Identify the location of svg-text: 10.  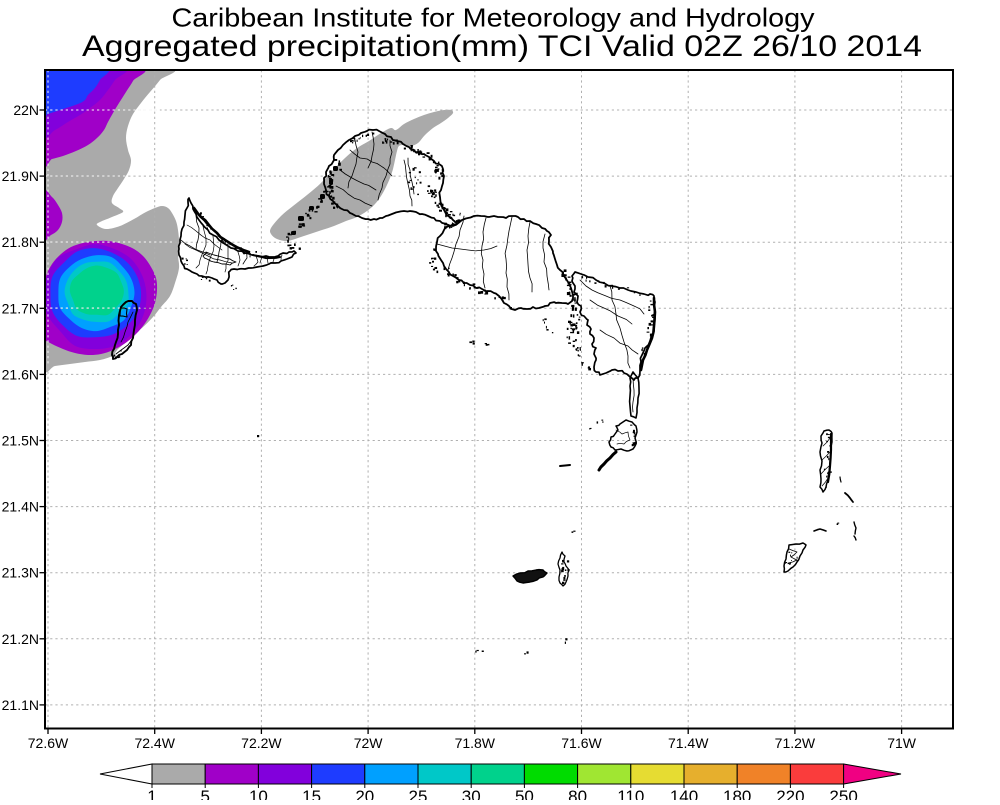
(258, 793).